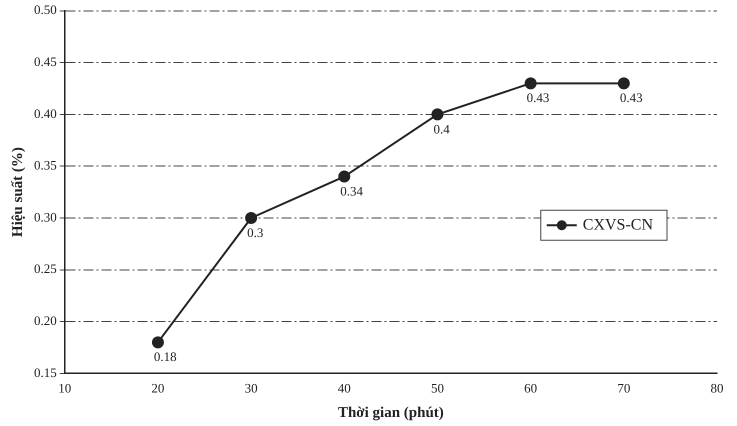  What do you see at coordinates (45, 320) in the screenshot?
I see `y-tick-label: 0.20` at bounding box center [45, 320].